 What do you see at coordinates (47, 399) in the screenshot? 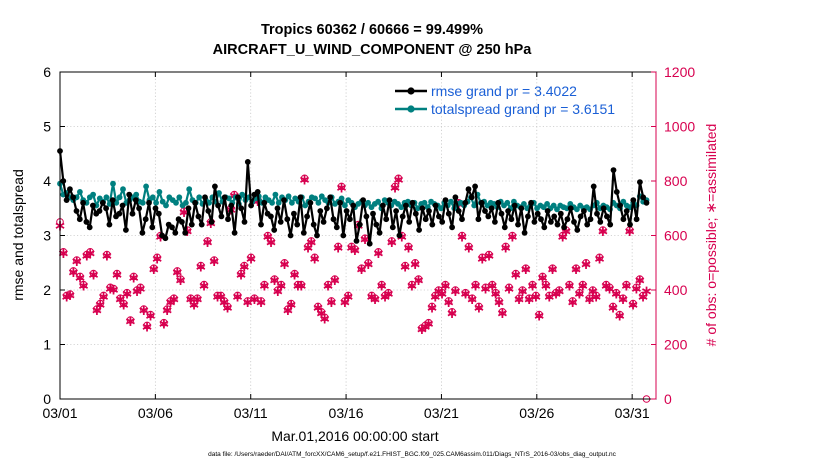
I see `y-tick-label: 0` at bounding box center [47, 399].